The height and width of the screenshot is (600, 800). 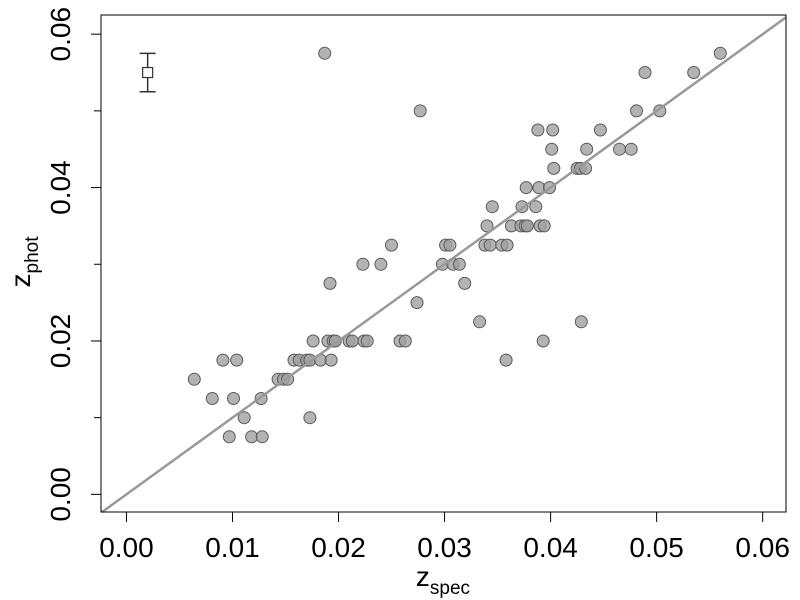 What do you see at coordinates (73, 264) in the screenshot?
I see `y-axis: 0.00 0.02 0.04 0.06` at bounding box center [73, 264].